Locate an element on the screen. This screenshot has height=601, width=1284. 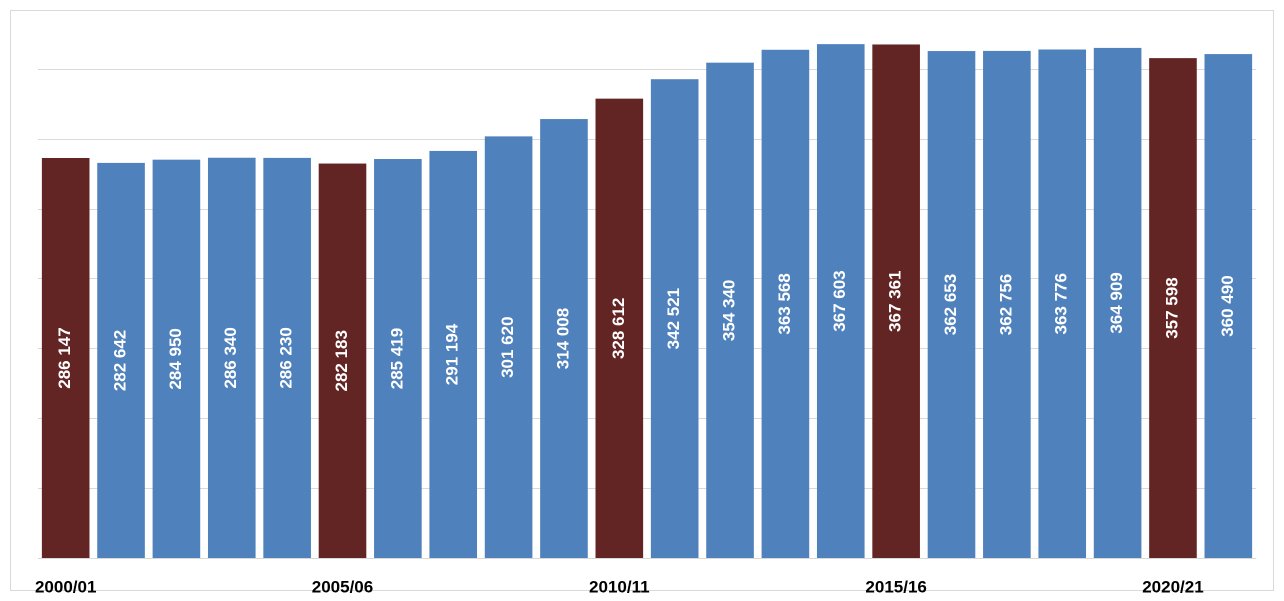
data-label: 286 340 is located at coordinates (230, 357).